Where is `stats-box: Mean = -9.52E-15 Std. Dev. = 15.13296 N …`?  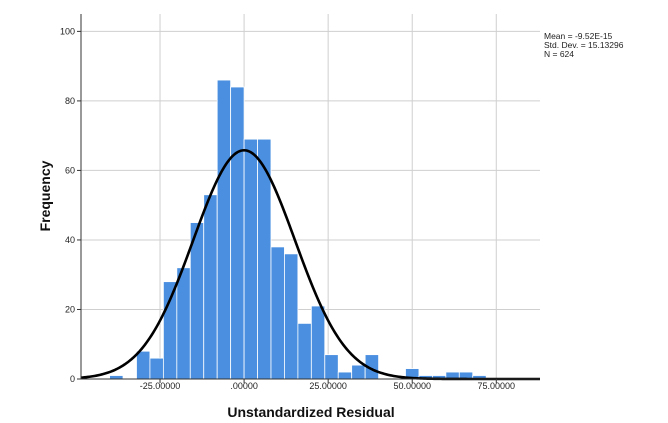
stats-box: Mean = -9.52E-15 Std. Dev. = 15.13296 N … is located at coordinates (584, 45).